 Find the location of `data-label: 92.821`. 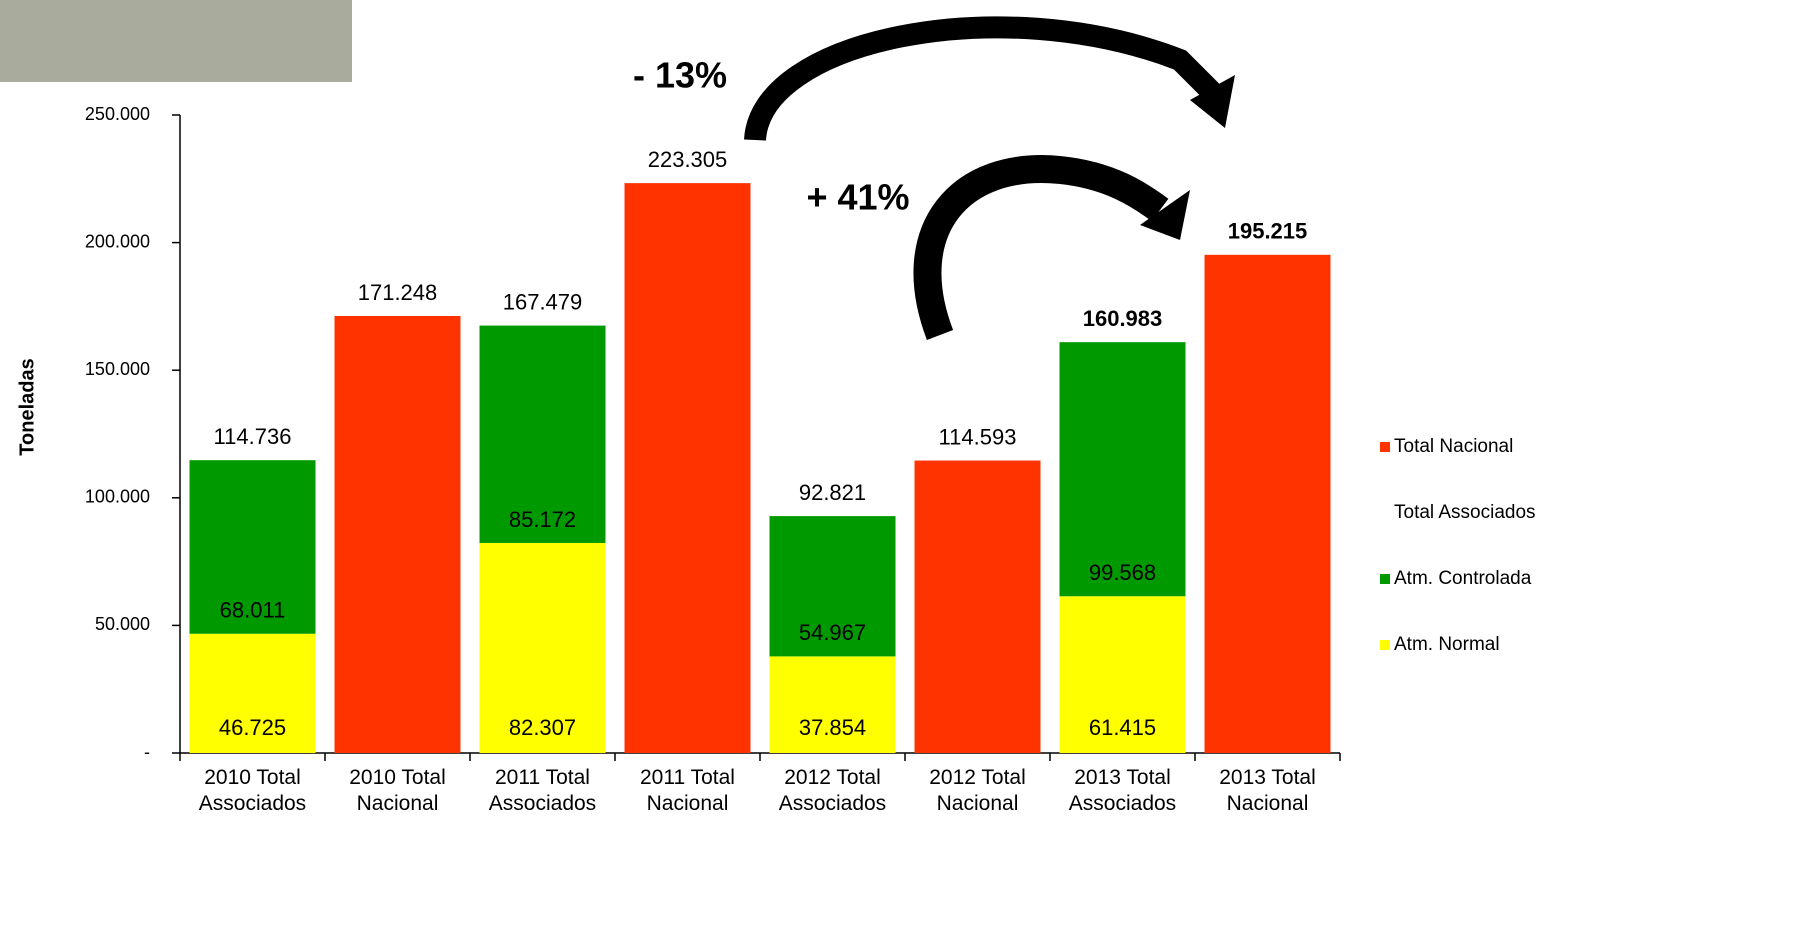

data-label: 92.821 is located at coordinates (832, 492).